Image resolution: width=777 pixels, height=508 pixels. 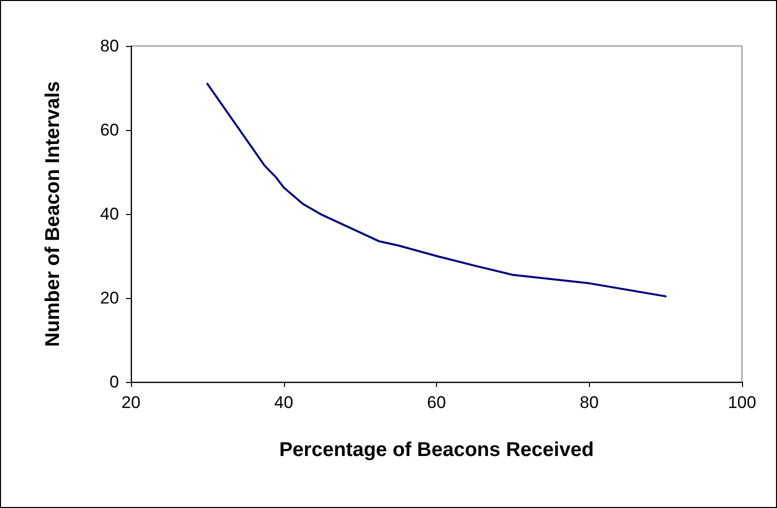 I want to click on x-tick-label: 100, so click(x=742, y=402).